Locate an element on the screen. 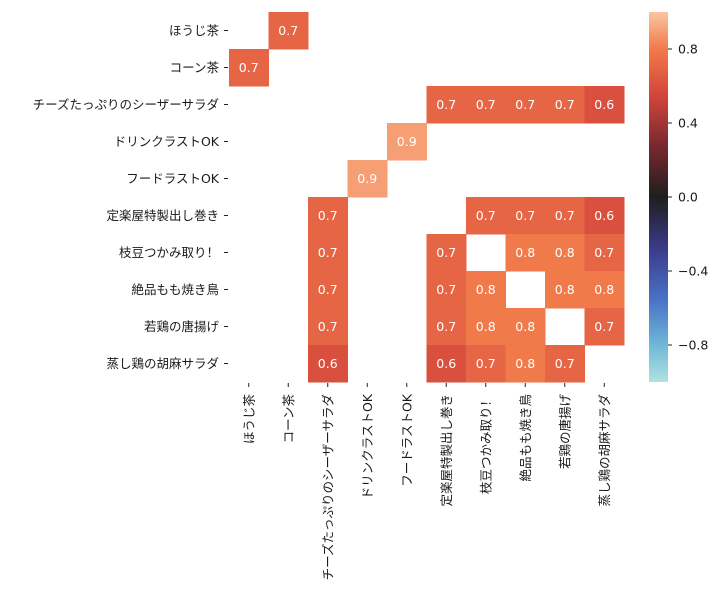  colorbar: −0.8 −0.4 0.0 0.4 0.8 is located at coordinates (678, 197).